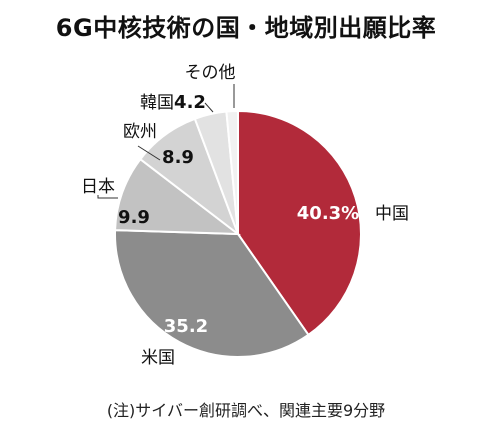 The height and width of the screenshot is (435, 492). What do you see at coordinates (246, 410) in the screenshot?
I see `source-note: (注)サイバー創研調べ、関連主要9分野` at bounding box center [246, 410].